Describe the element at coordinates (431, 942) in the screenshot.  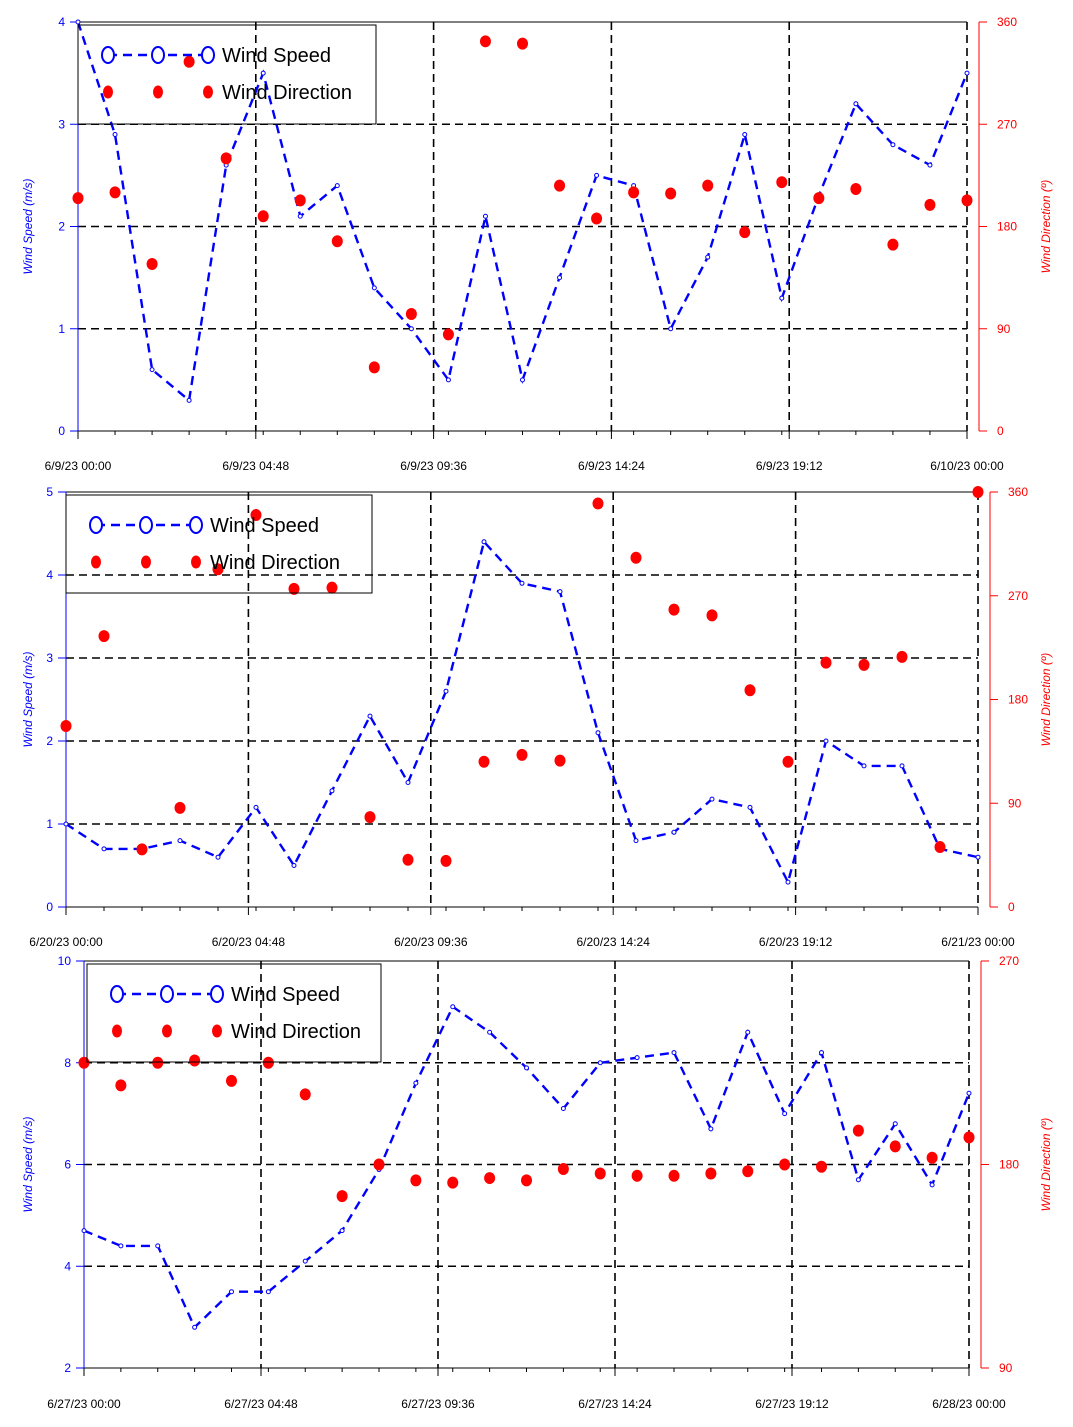
I see `x-tick-label: 6/20/23 09:36` at that location.